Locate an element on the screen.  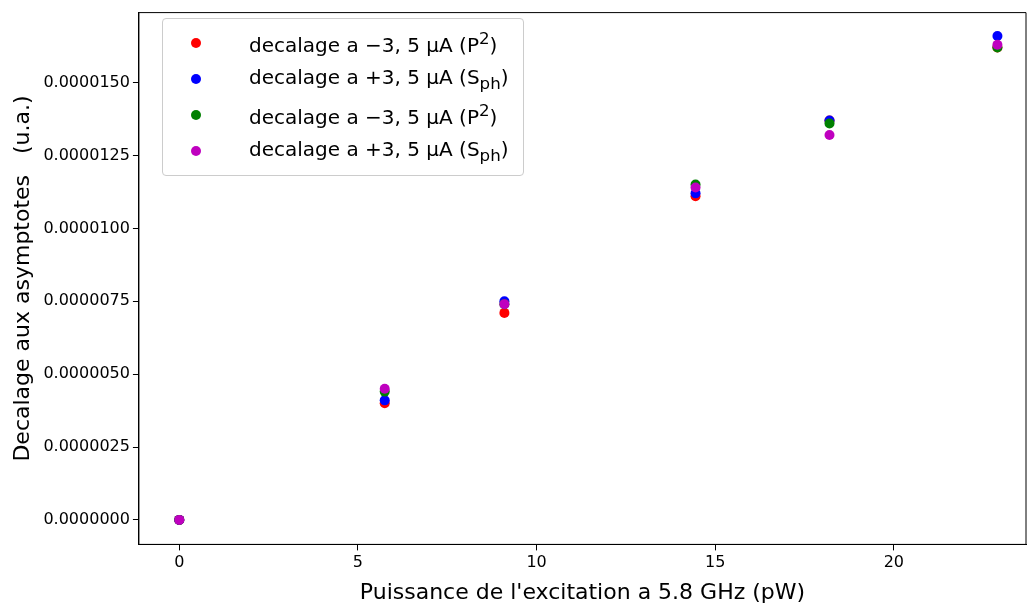
y-tick-label: 0.0000000 is located at coordinates (86, 519).